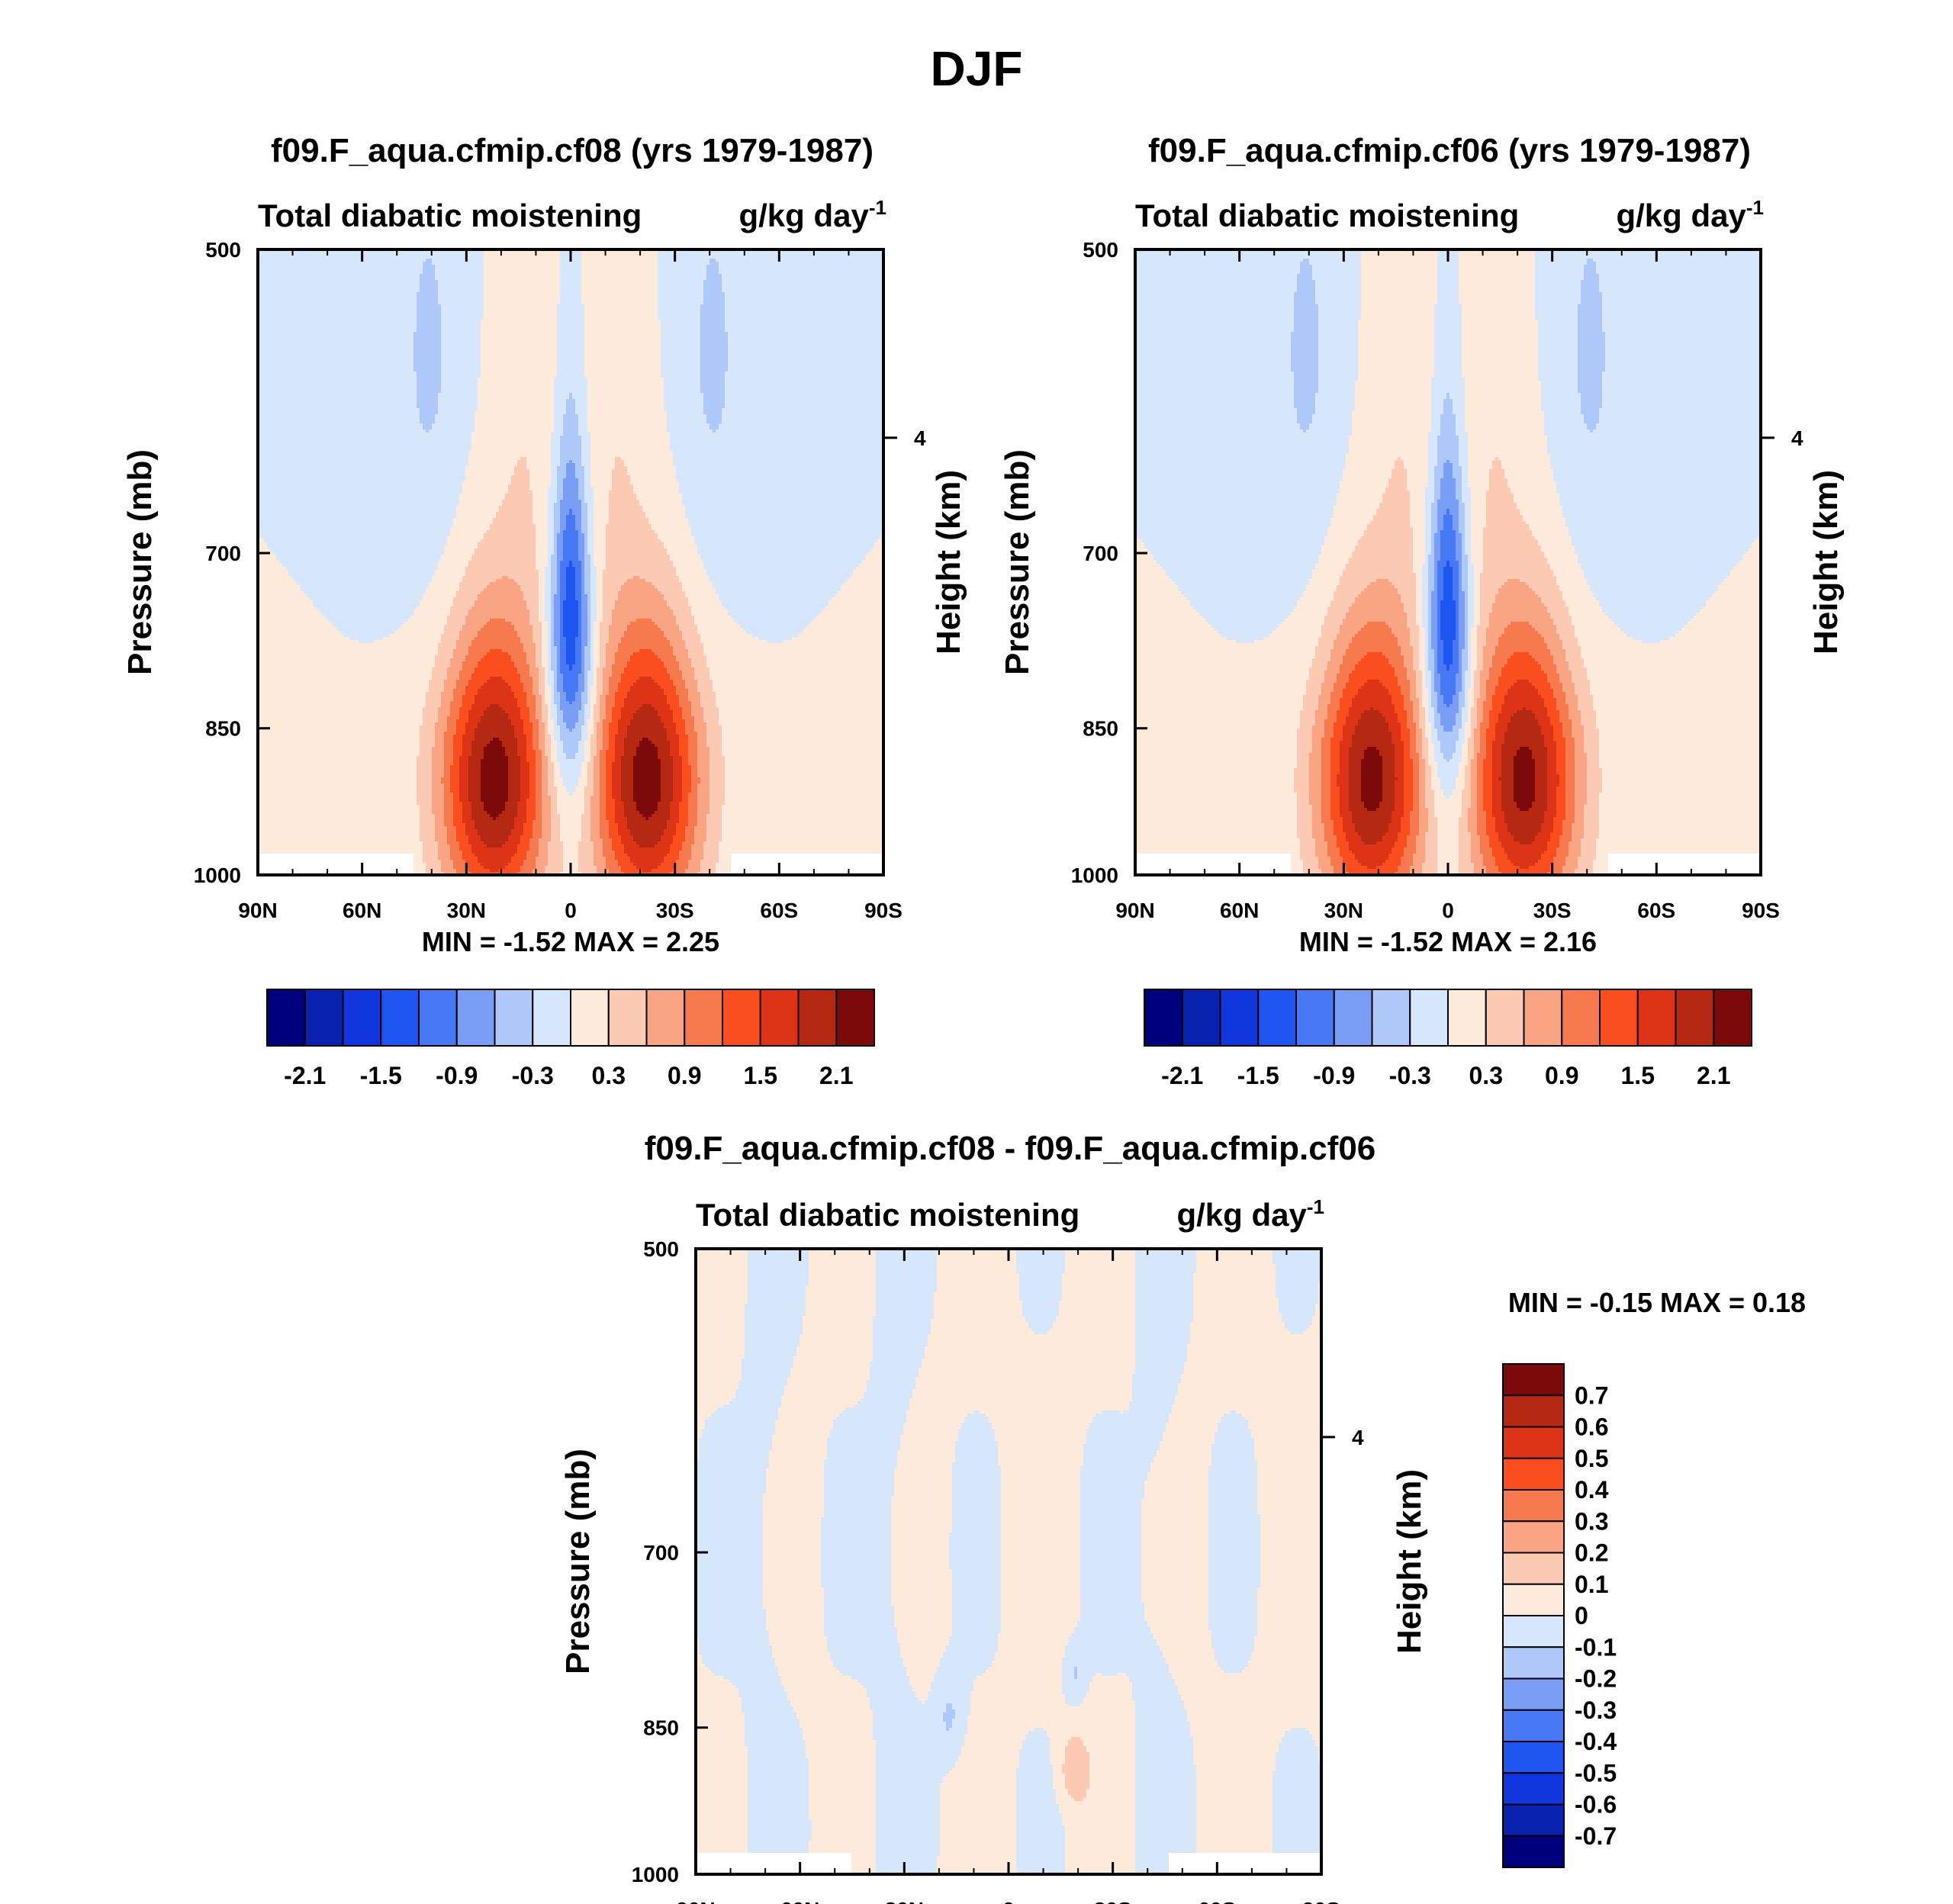  What do you see at coordinates (684, 1075) in the screenshot?
I see `colorbar-label: 0.9` at bounding box center [684, 1075].